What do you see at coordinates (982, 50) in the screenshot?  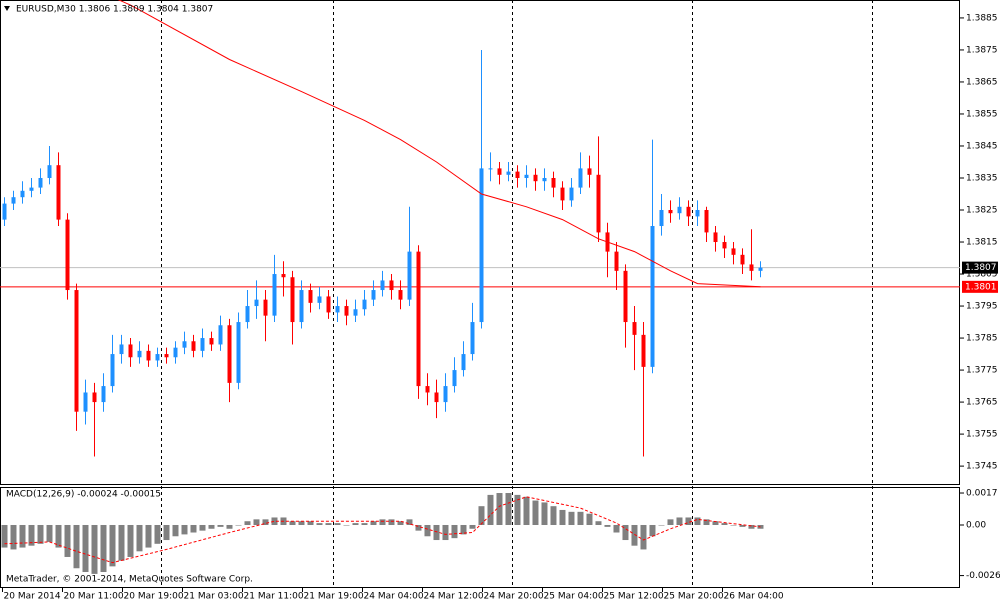 I see `y-tick-label: 1.3875` at bounding box center [982, 50].